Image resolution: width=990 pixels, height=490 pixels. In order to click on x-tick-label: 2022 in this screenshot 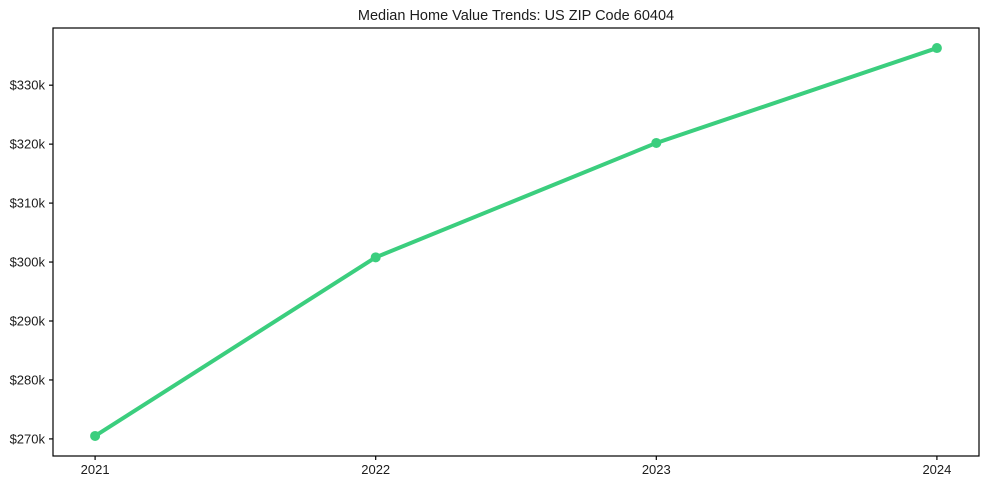, I will do `click(375, 469)`.